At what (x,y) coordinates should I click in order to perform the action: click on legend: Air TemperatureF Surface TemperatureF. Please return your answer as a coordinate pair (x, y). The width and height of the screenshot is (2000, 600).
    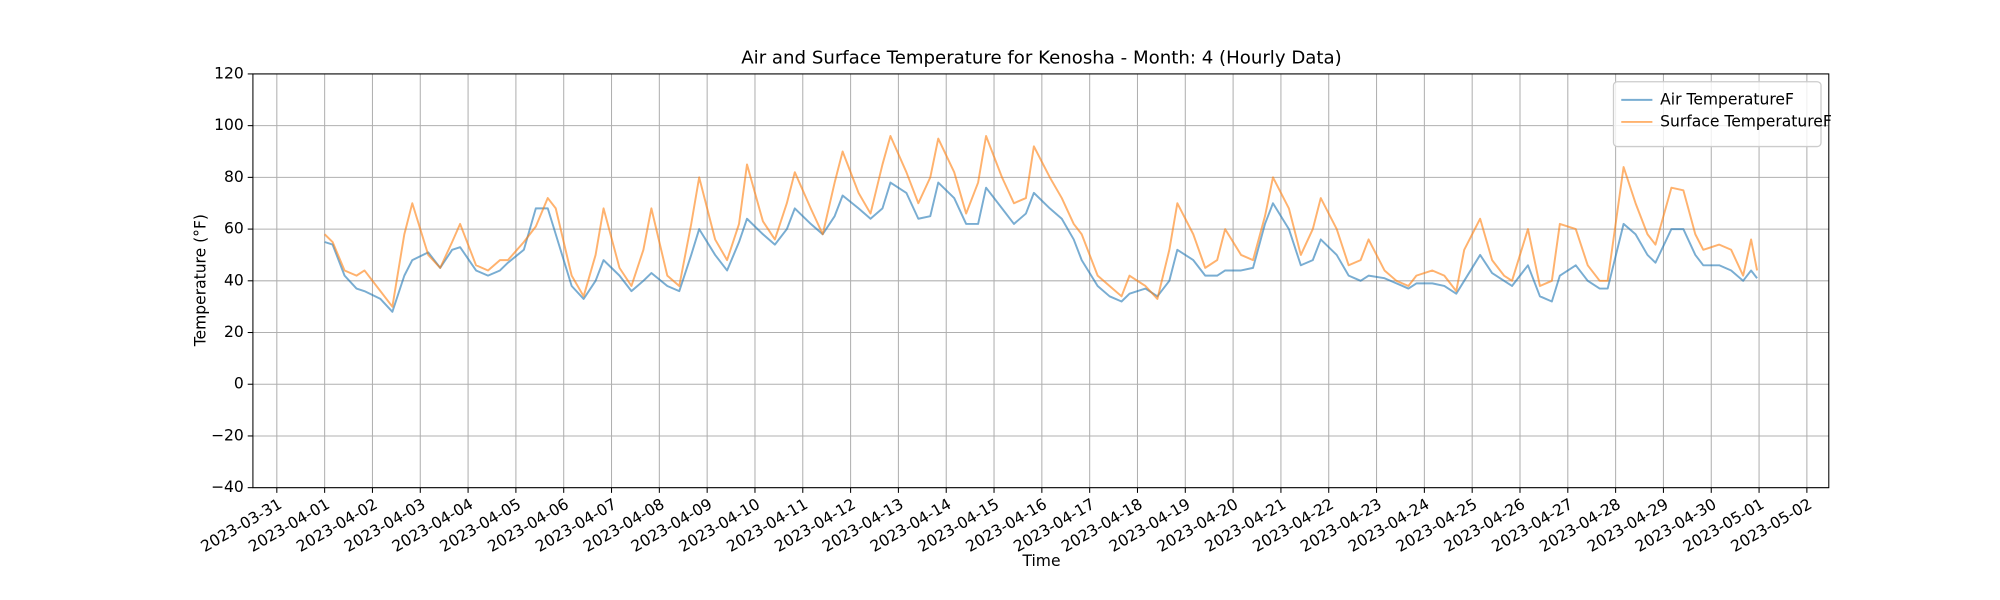
    Looking at the image, I should click on (1722, 114).